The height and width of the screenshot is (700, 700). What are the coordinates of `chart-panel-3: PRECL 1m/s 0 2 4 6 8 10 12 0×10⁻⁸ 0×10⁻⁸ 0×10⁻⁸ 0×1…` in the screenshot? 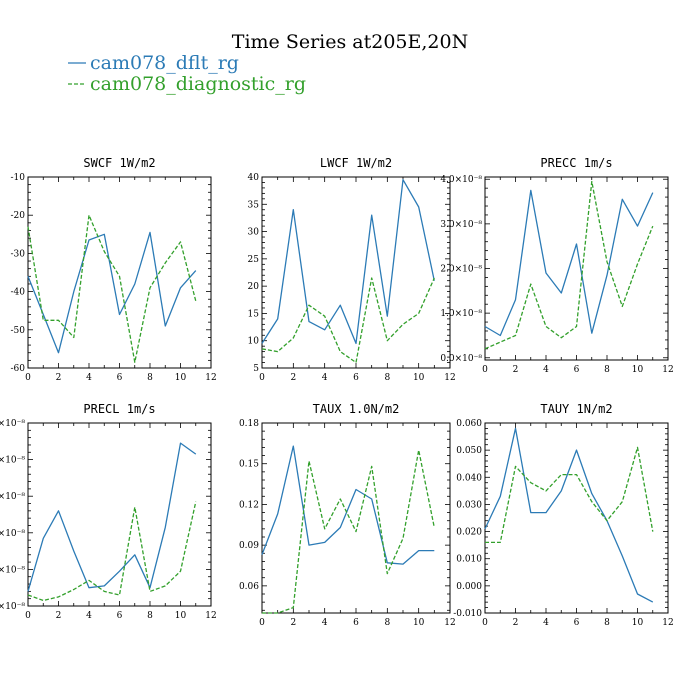 It's located at (108, 511).